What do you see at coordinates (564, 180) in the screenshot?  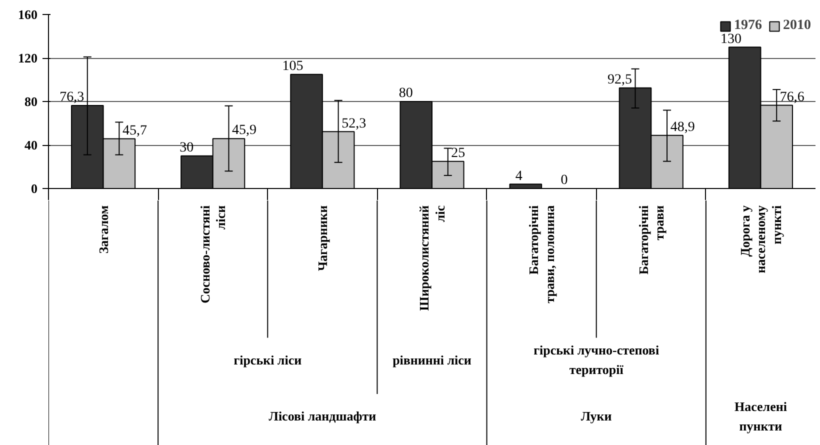 I see `data-label: 0` at bounding box center [564, 180].